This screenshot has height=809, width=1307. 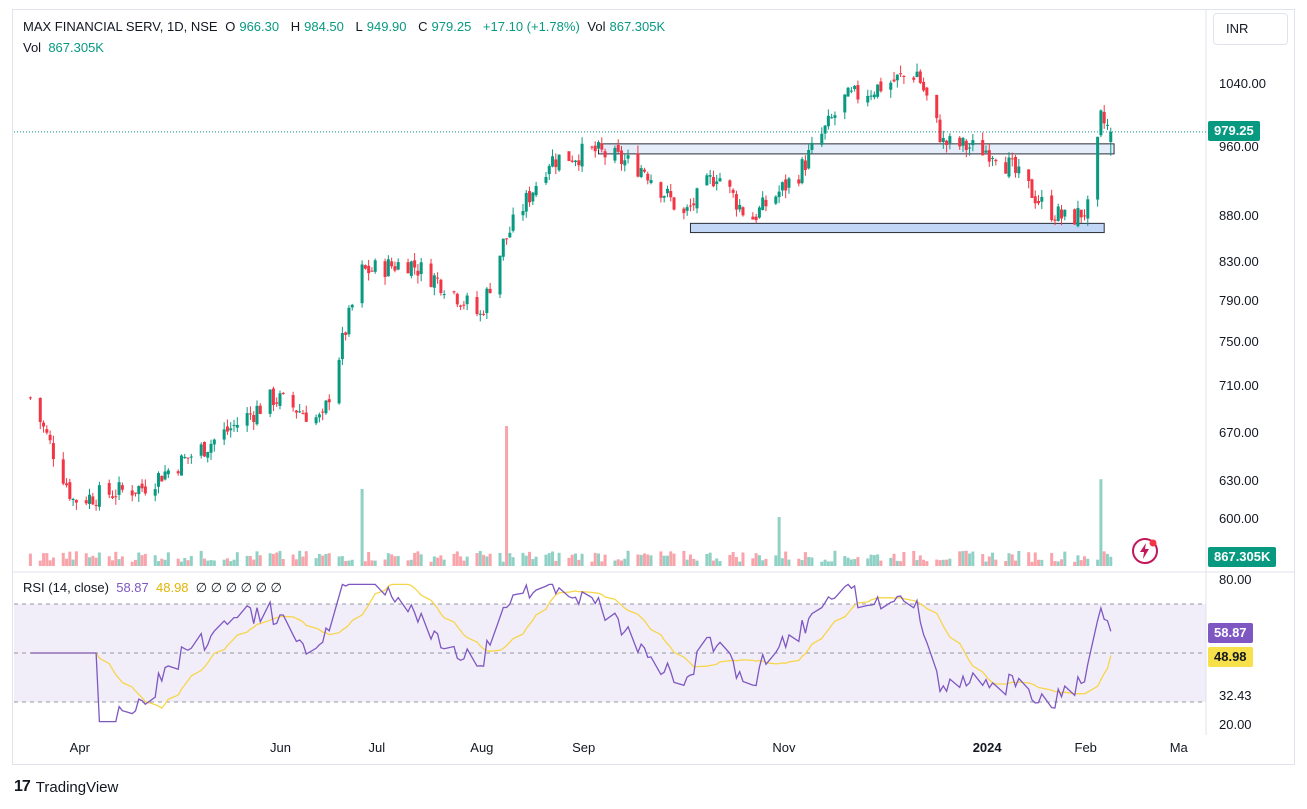 What do you see at coordinates (1145, 551) in the screenshot?
I see `lightning-icon` at bounding box center [1145, 551].